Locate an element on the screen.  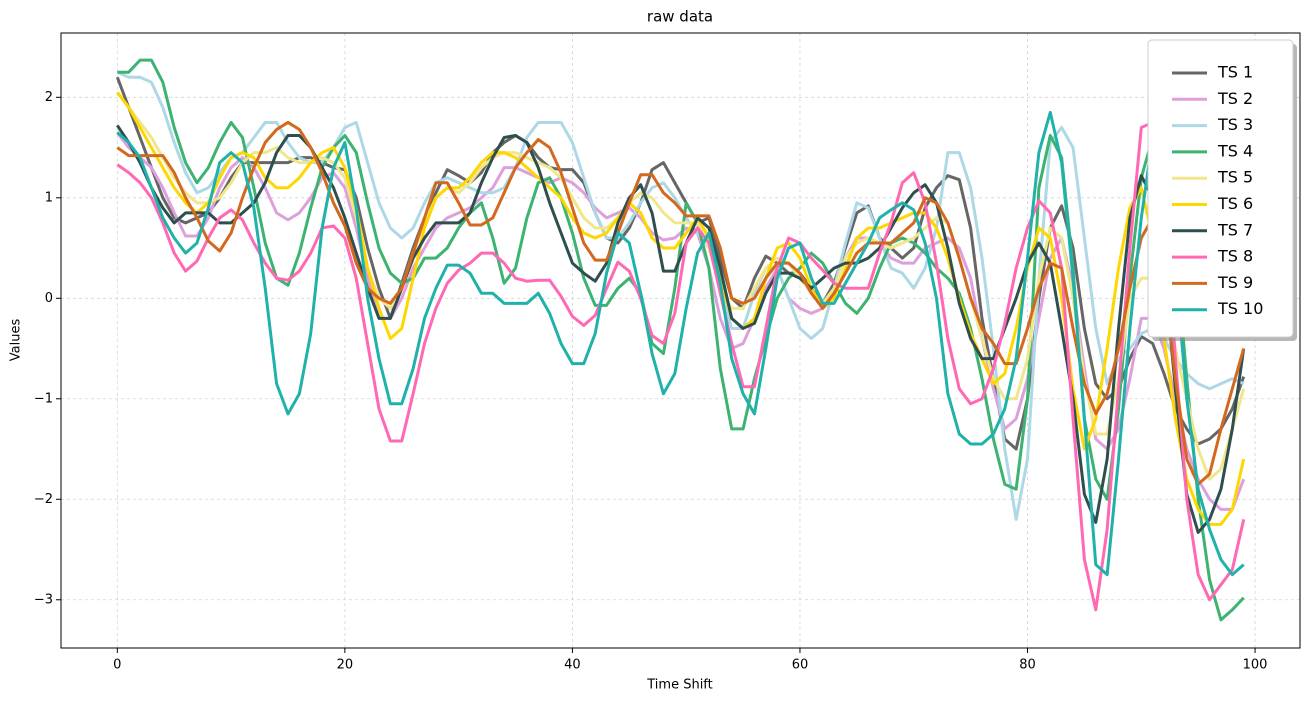
y-tick-label: −1 is located at coordinates (43, 398).